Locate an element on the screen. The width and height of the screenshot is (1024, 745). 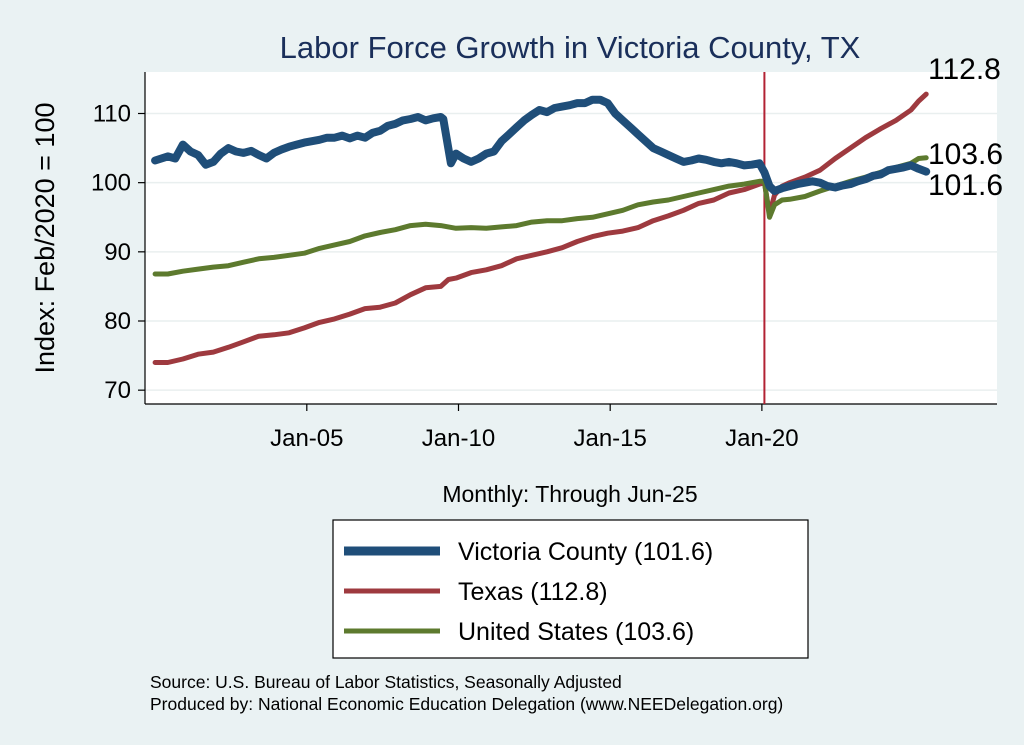
end-label-1: 112.8 is located at coordinates (964, 69).